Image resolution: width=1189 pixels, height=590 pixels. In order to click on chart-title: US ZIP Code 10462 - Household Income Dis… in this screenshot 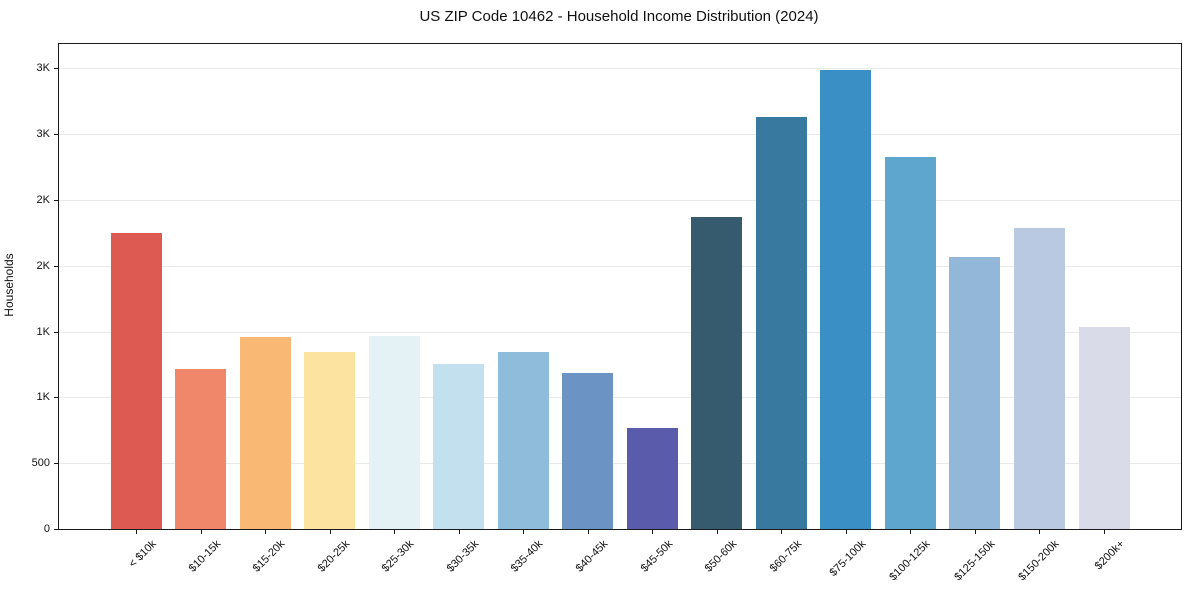, I will do `click(619, 16)`.